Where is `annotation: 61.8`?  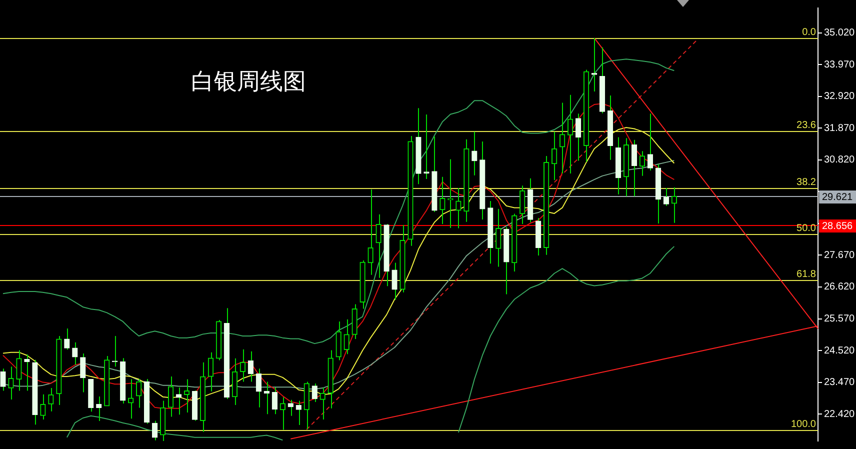 annotation: 61.8 is located at coordinates (806, 274).